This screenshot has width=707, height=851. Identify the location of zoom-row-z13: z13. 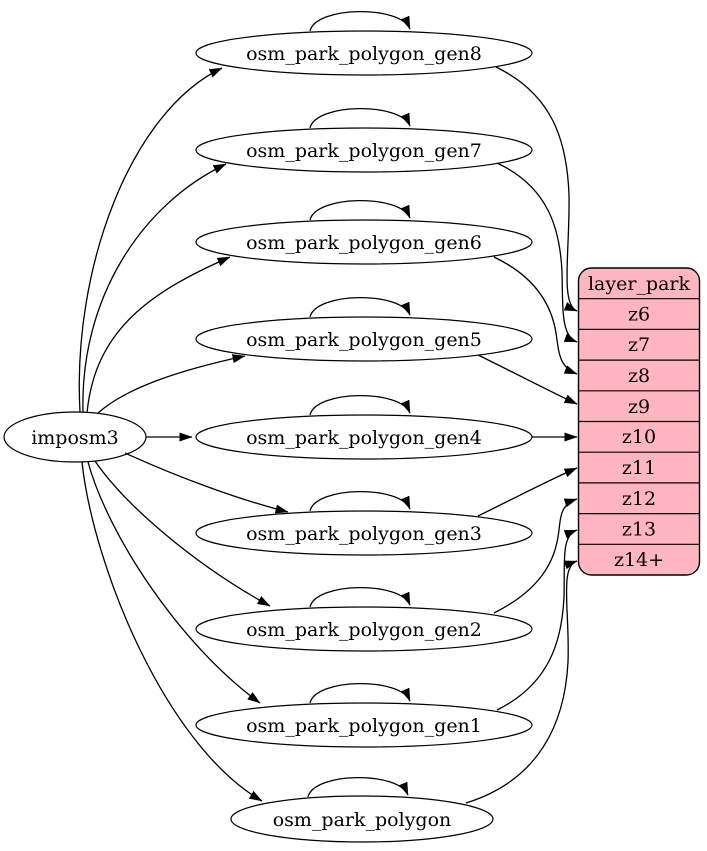
(639, 530).